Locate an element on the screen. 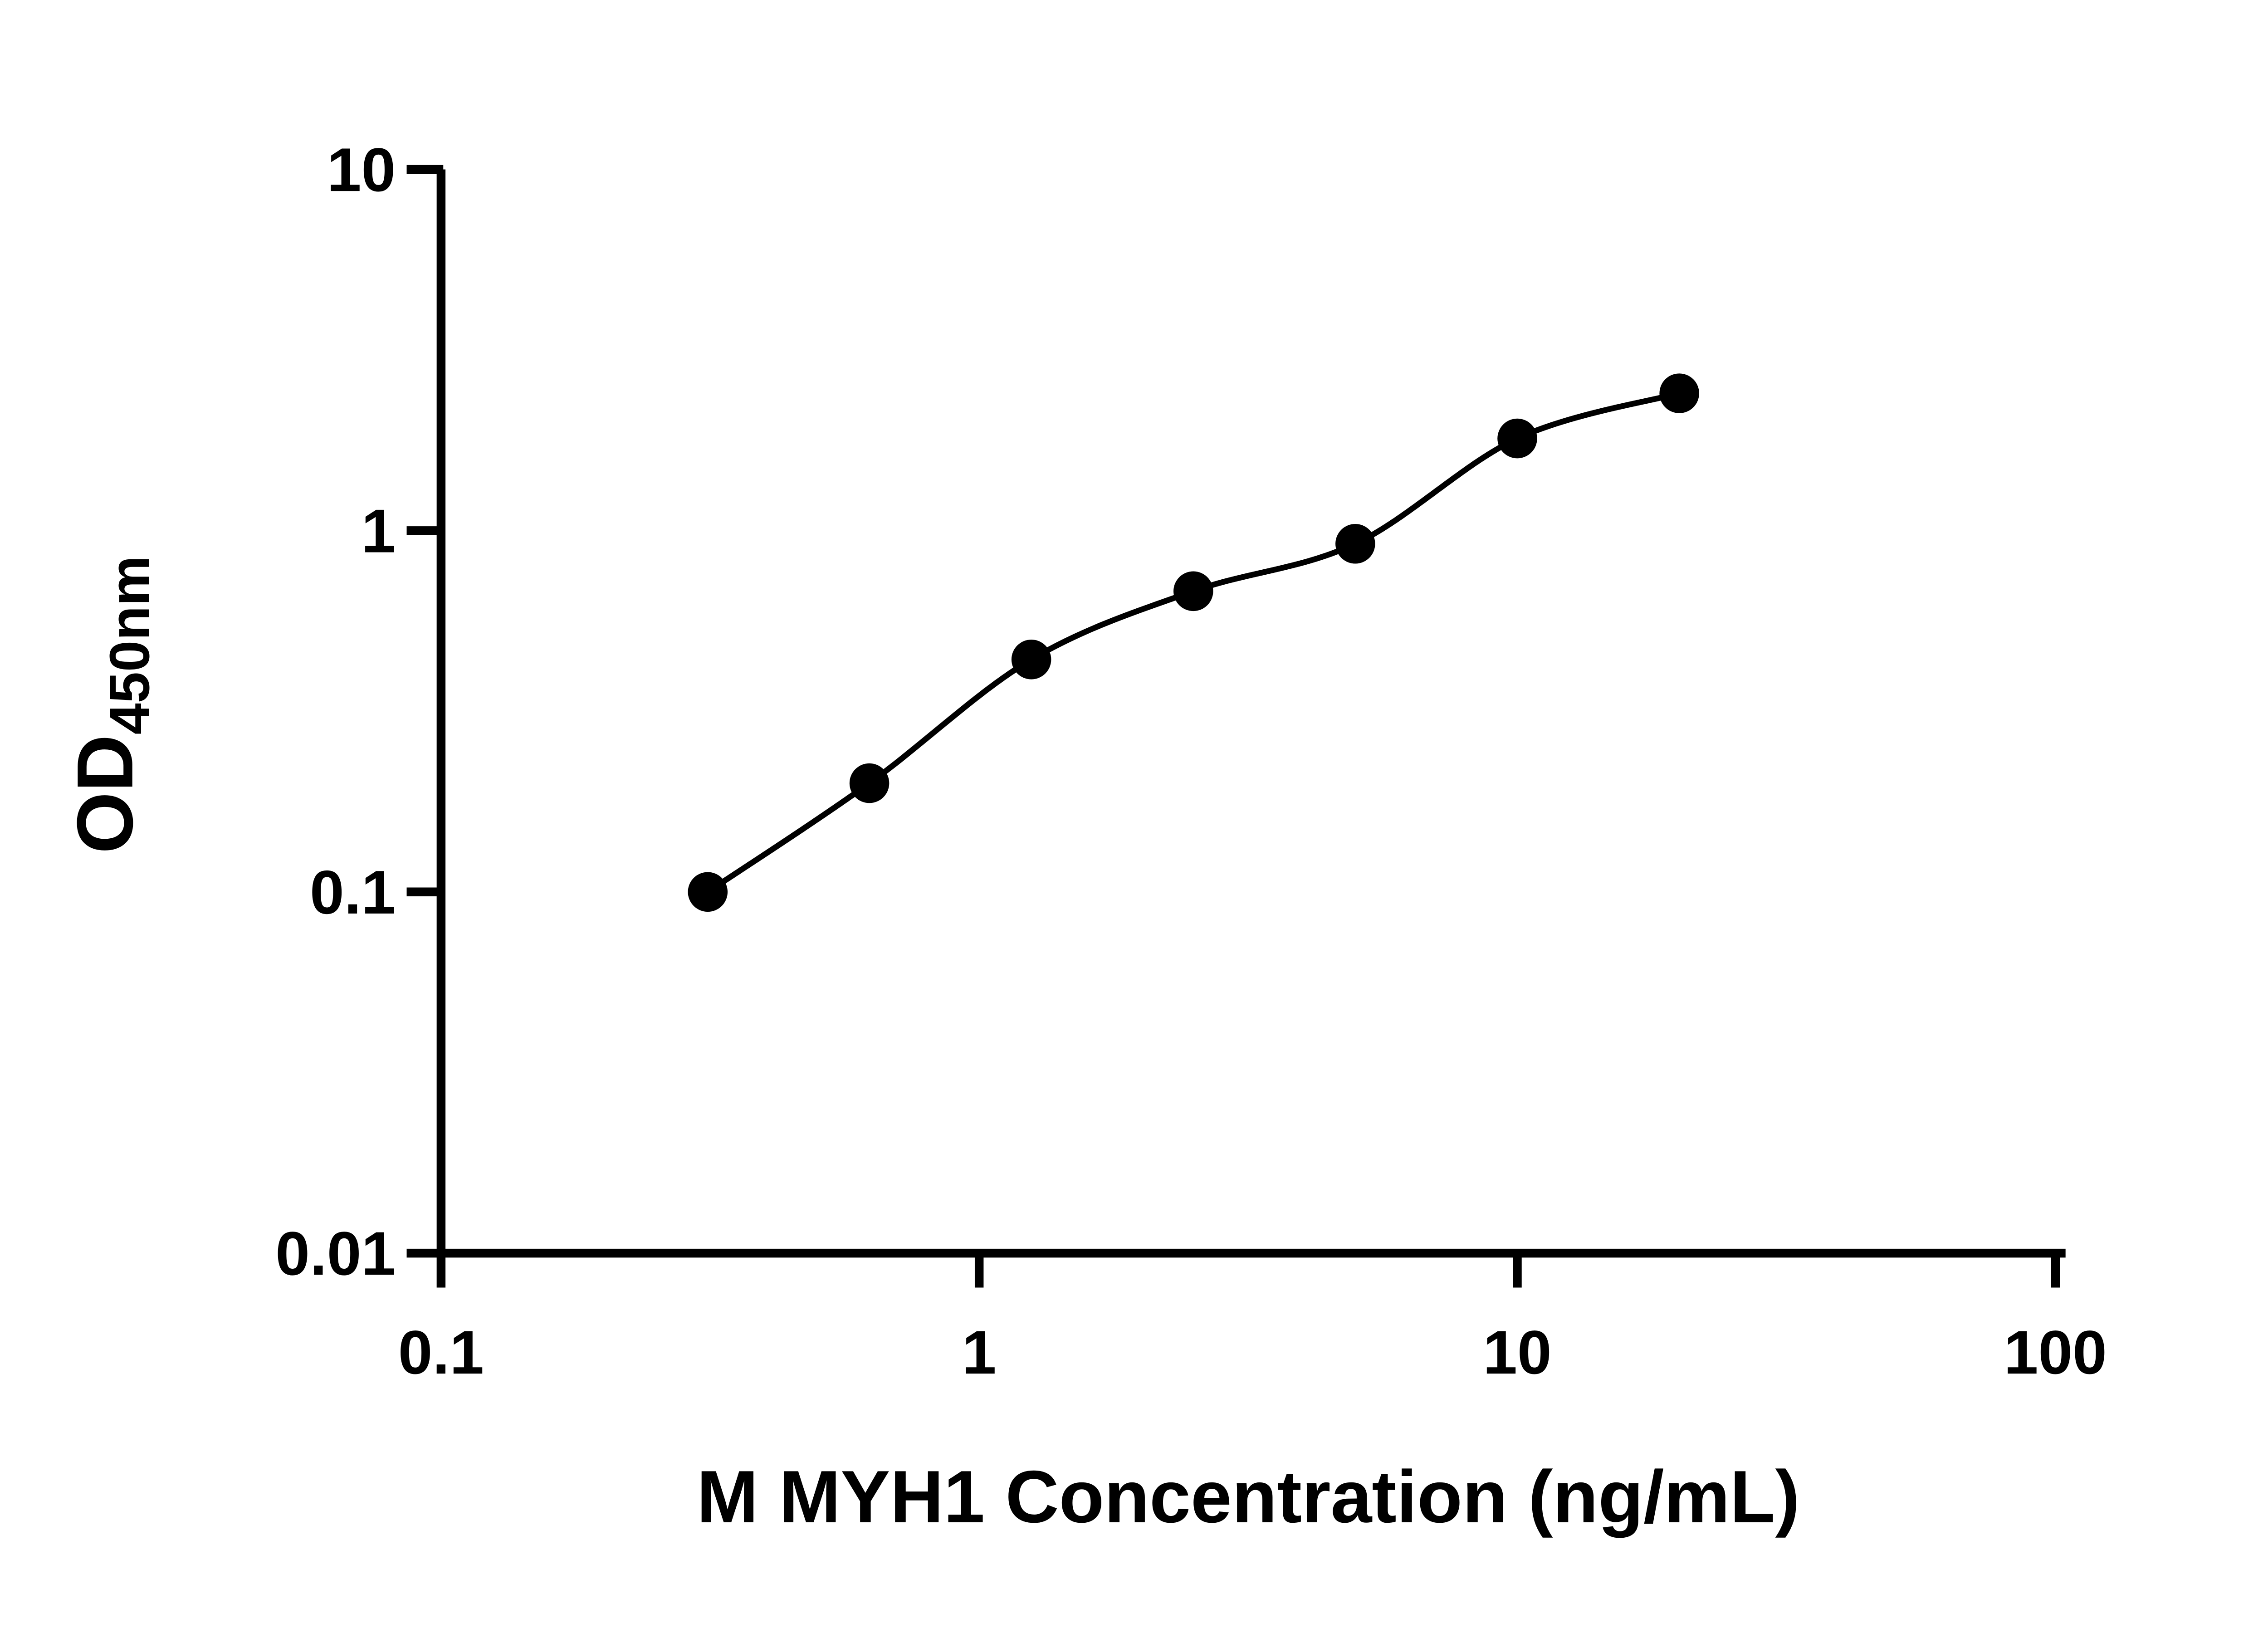 Image resolution: width=2268 pixels, height=1633 pixels. y-axis-title: OD450nm is located at coordinates (111, 705).